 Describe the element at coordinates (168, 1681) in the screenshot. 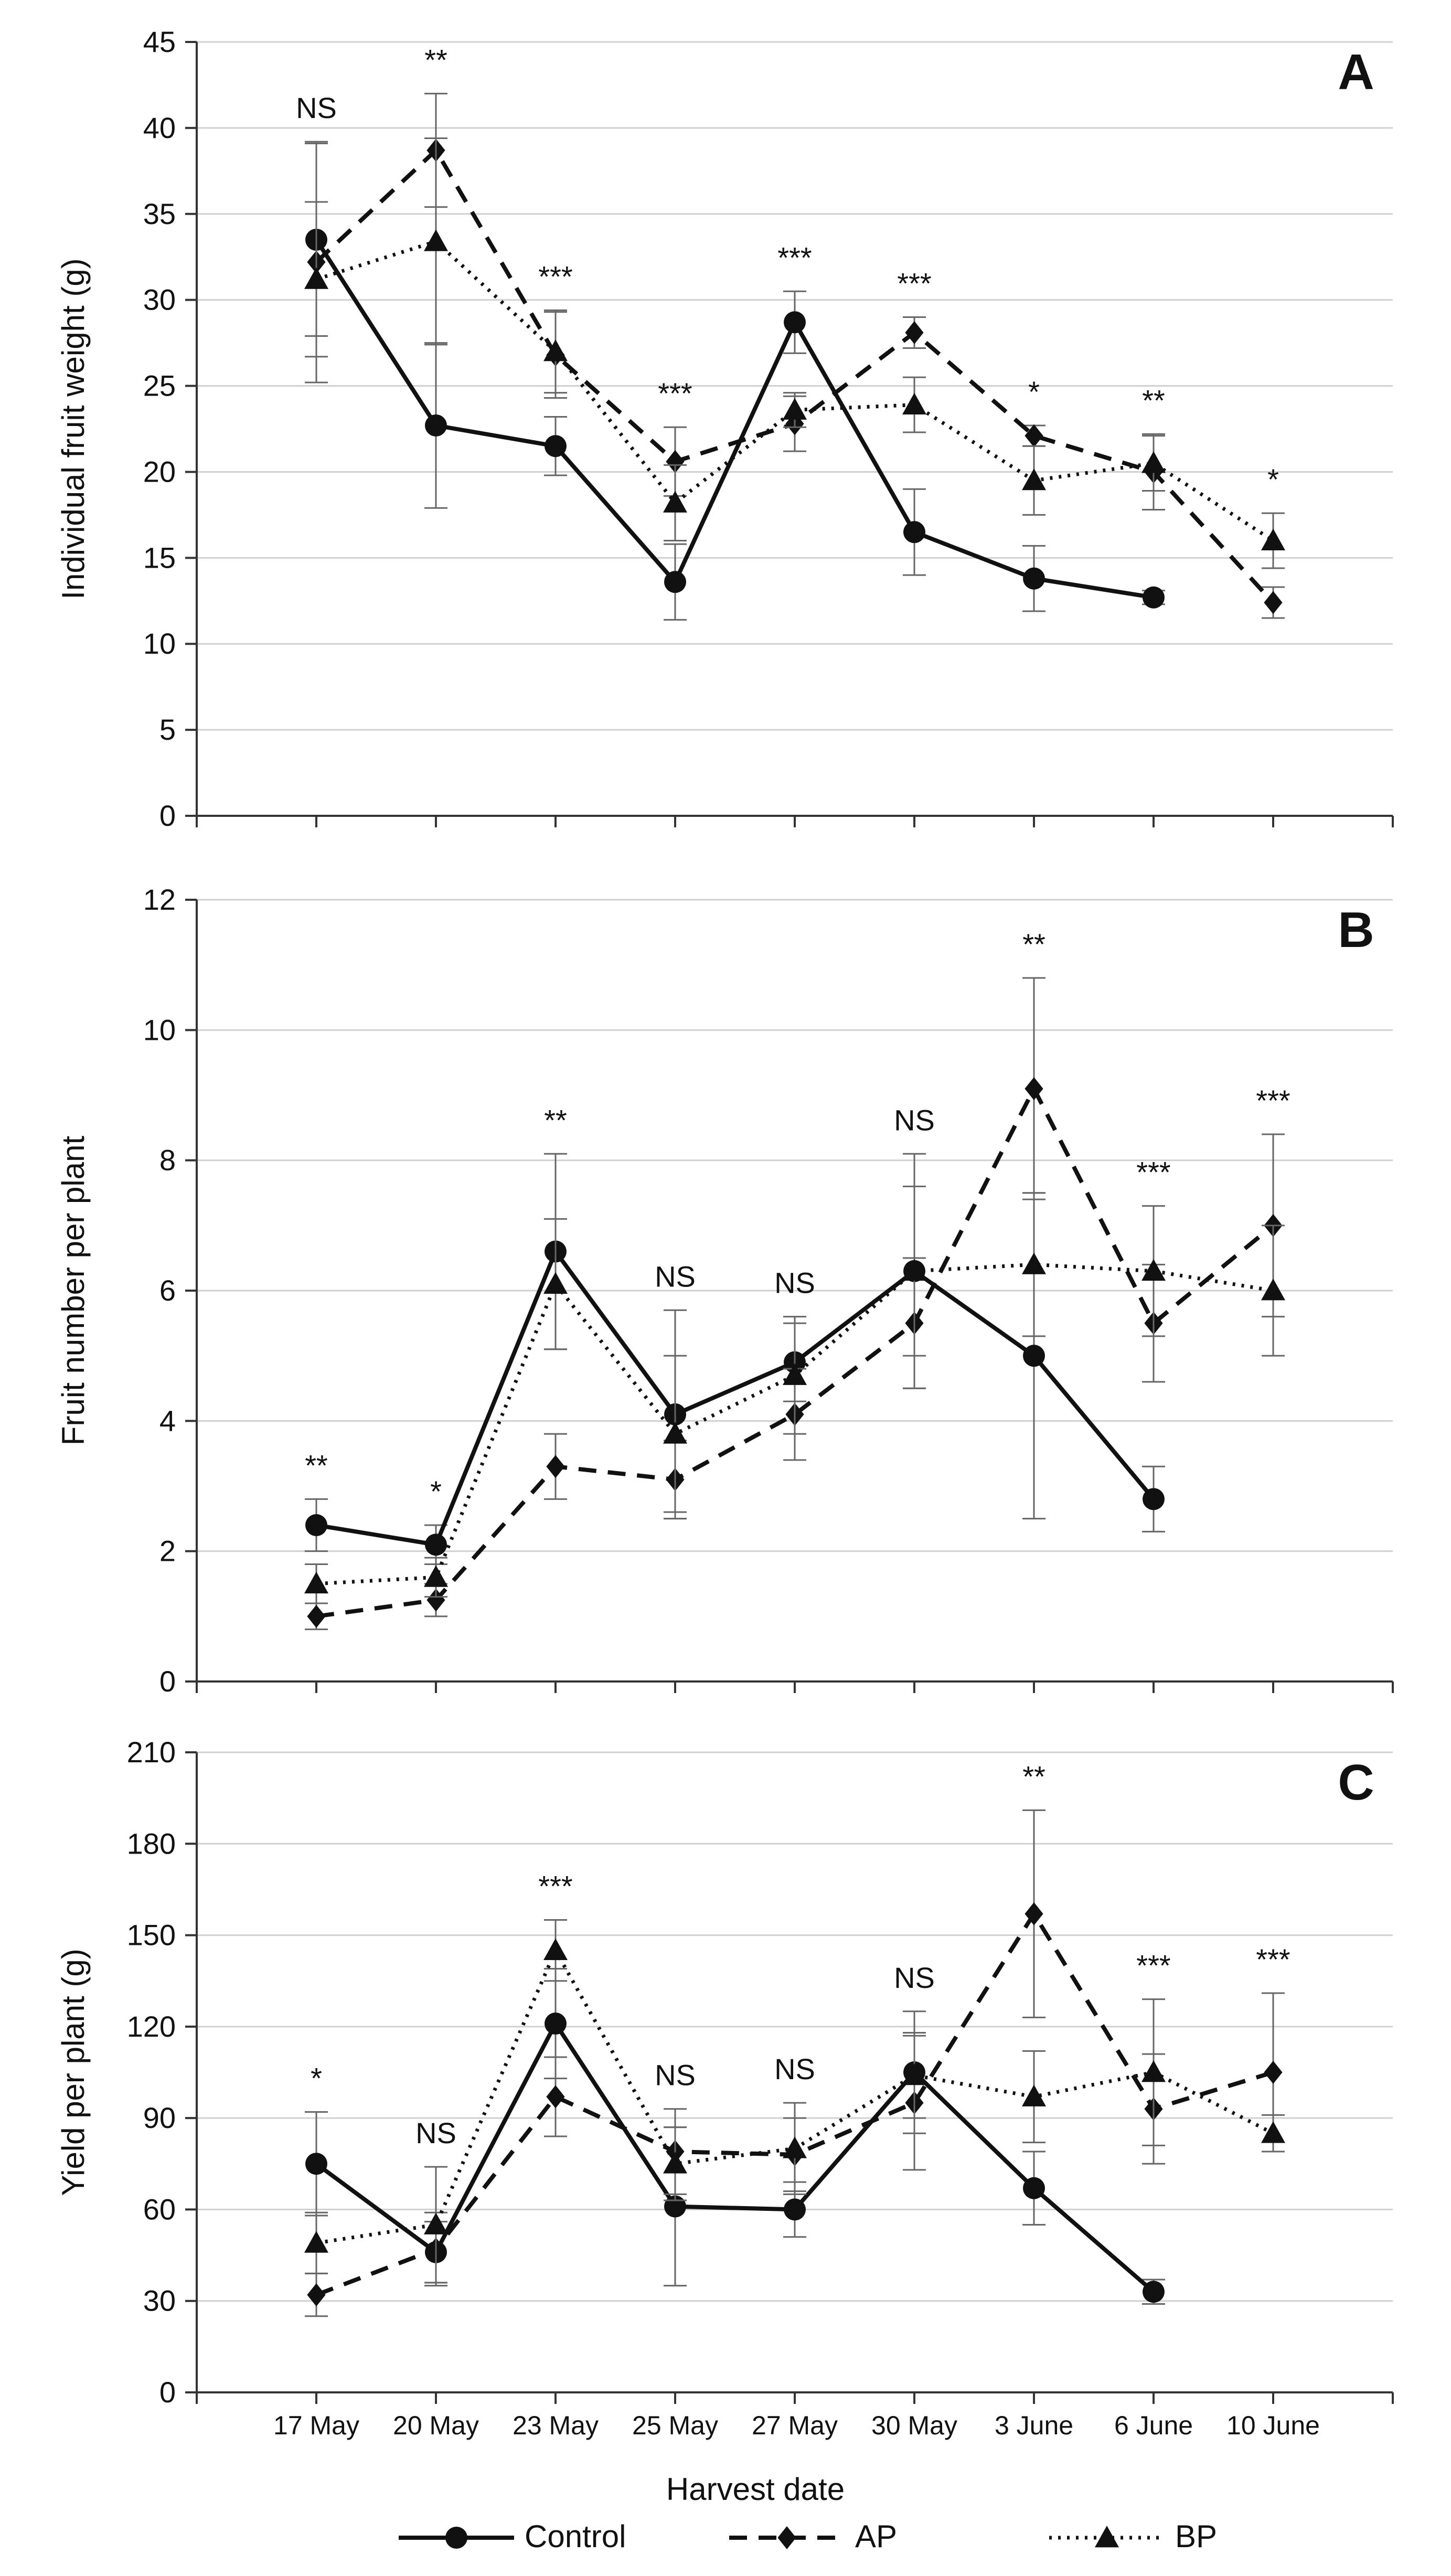

I see `y-tick-label: 0` at that location.